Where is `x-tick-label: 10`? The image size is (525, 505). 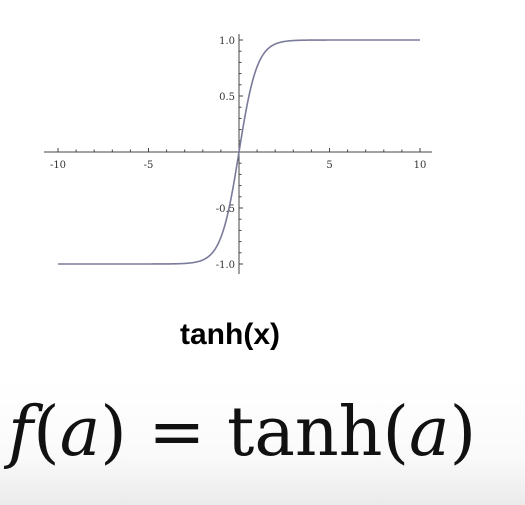 x-tick-label: 10 is located at coordinates (420, 165).